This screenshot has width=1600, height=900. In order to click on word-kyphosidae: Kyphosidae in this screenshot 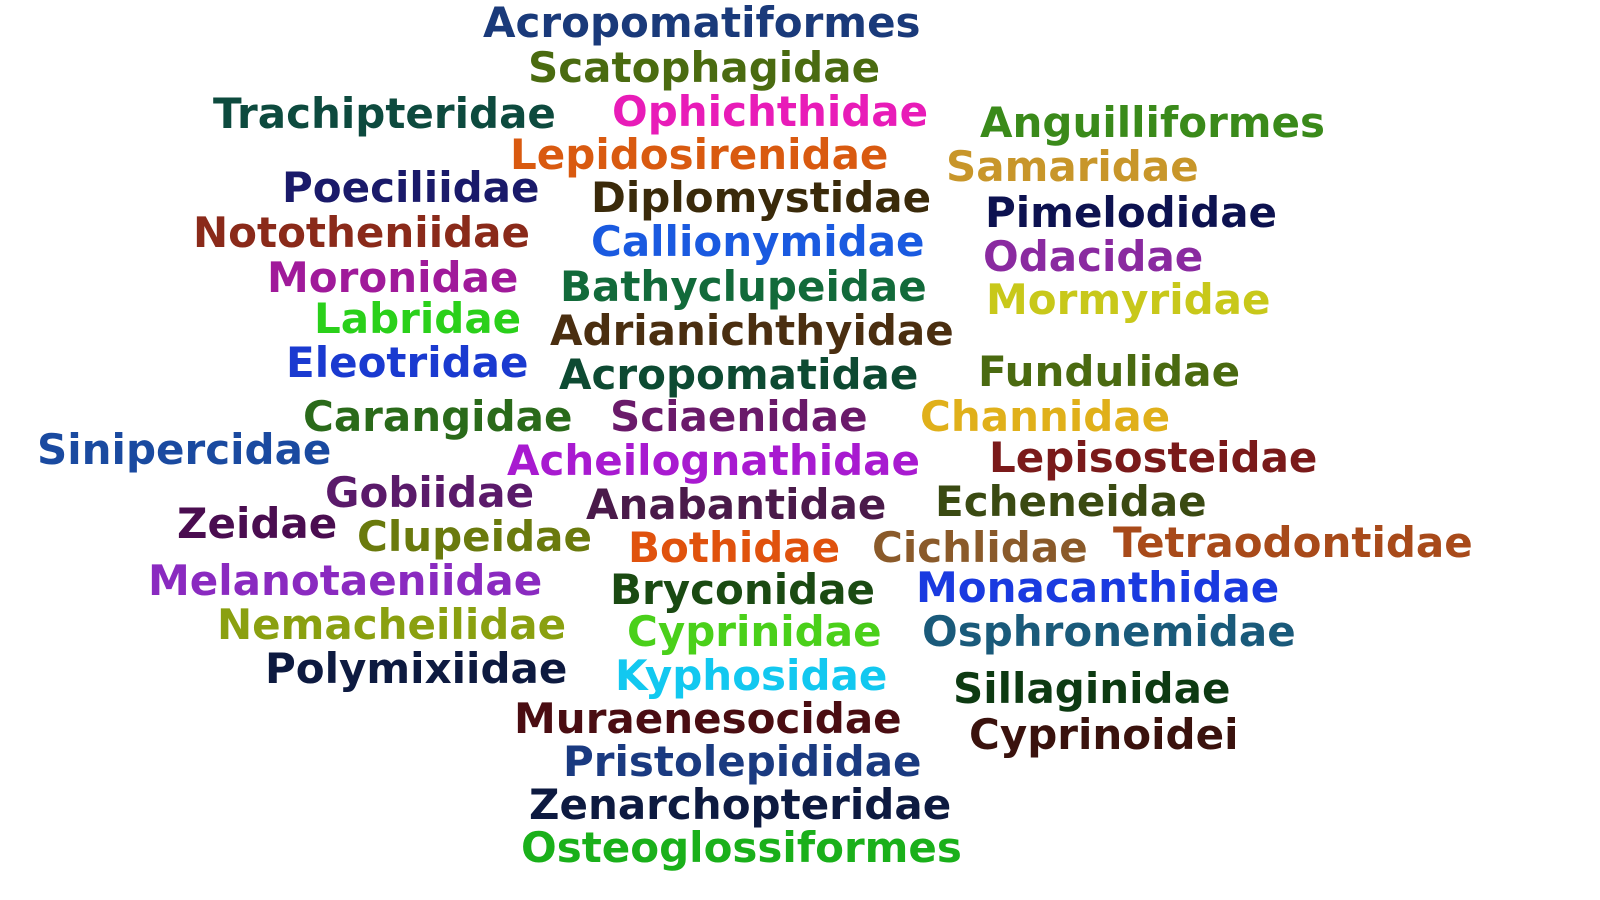, I will do `click(751, 675)`.